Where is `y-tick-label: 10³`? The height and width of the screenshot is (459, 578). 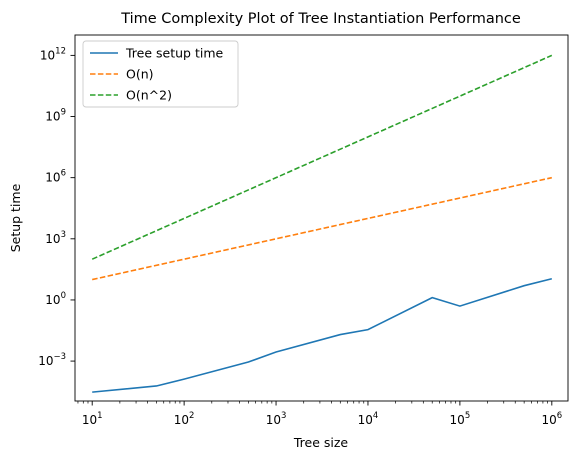 y-tick-label: 10³ is located at coordinates (55, 238).